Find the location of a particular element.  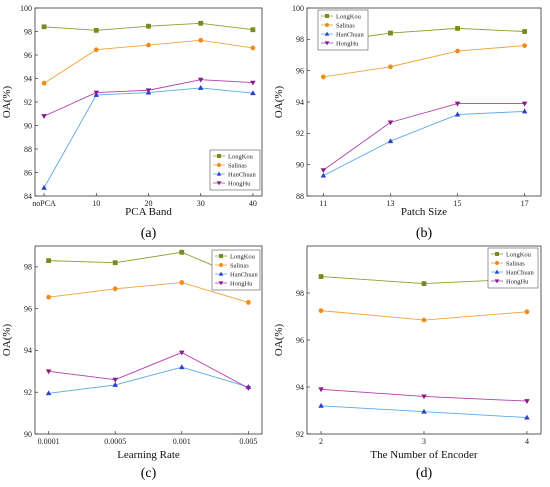

y-tick-label: 94 is located at coordinates (28, 350).